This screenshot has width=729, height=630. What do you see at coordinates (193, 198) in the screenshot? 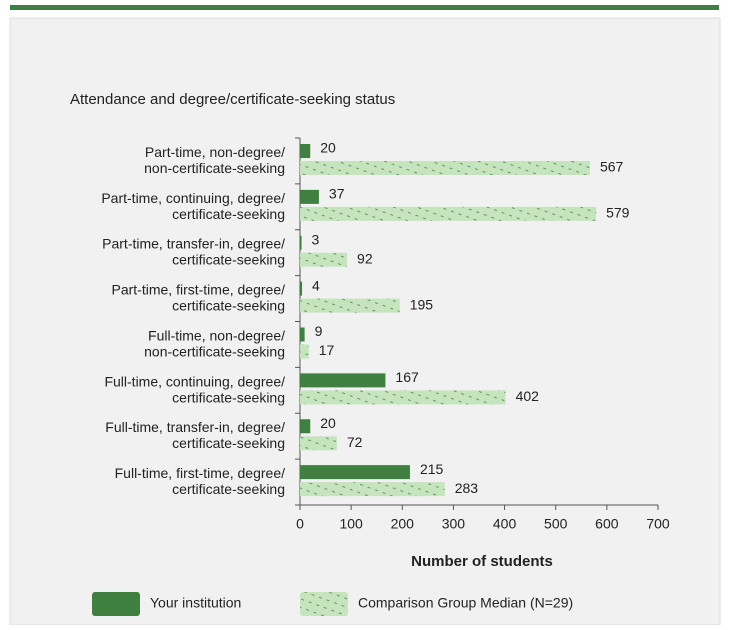
I see `y-tick-label-line: Part-time, continuing, degree/` at bounding box center [193, 198].